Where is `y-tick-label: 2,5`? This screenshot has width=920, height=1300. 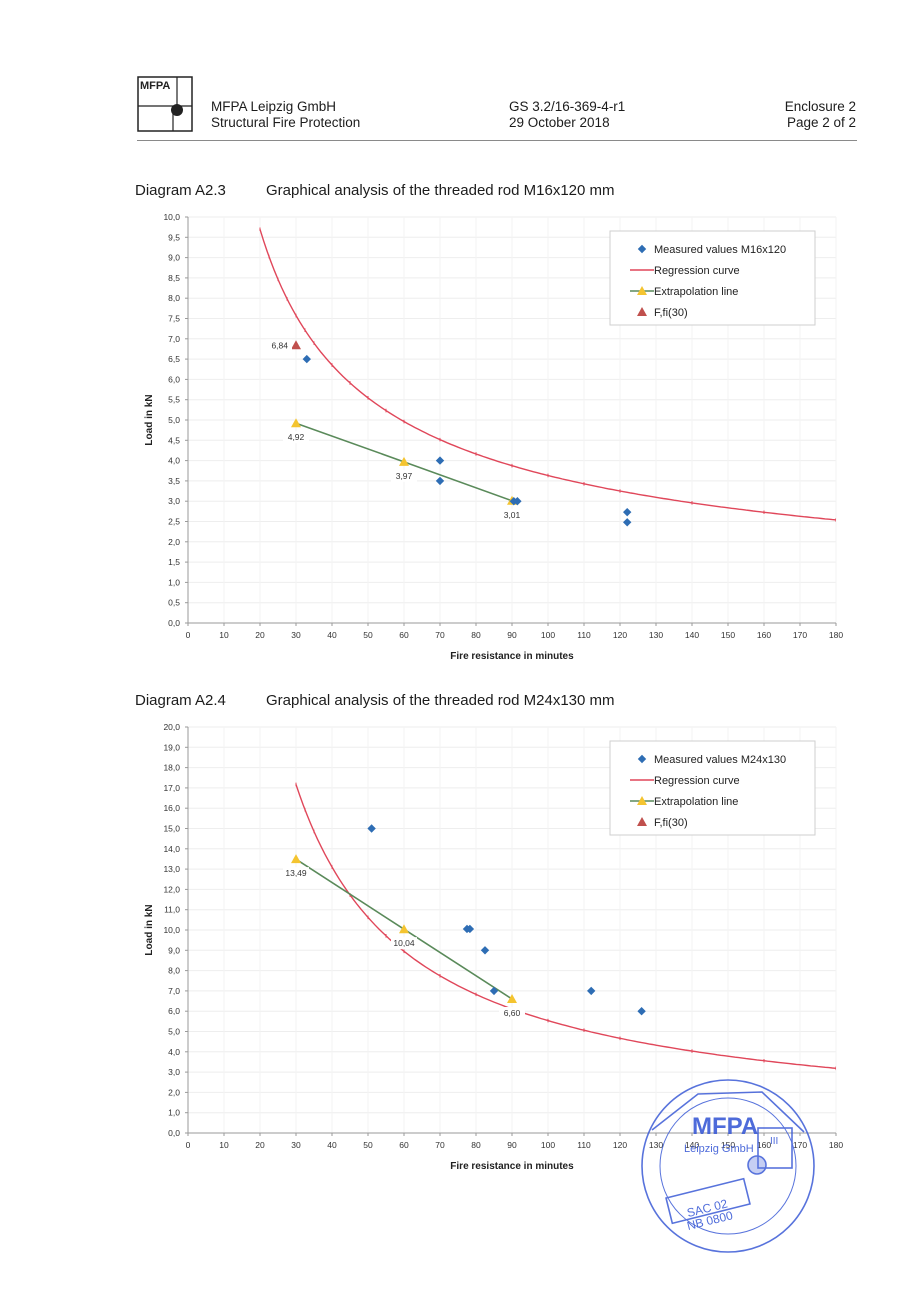 y-tick-label: 2,5 is located at coordinates (174, 522).